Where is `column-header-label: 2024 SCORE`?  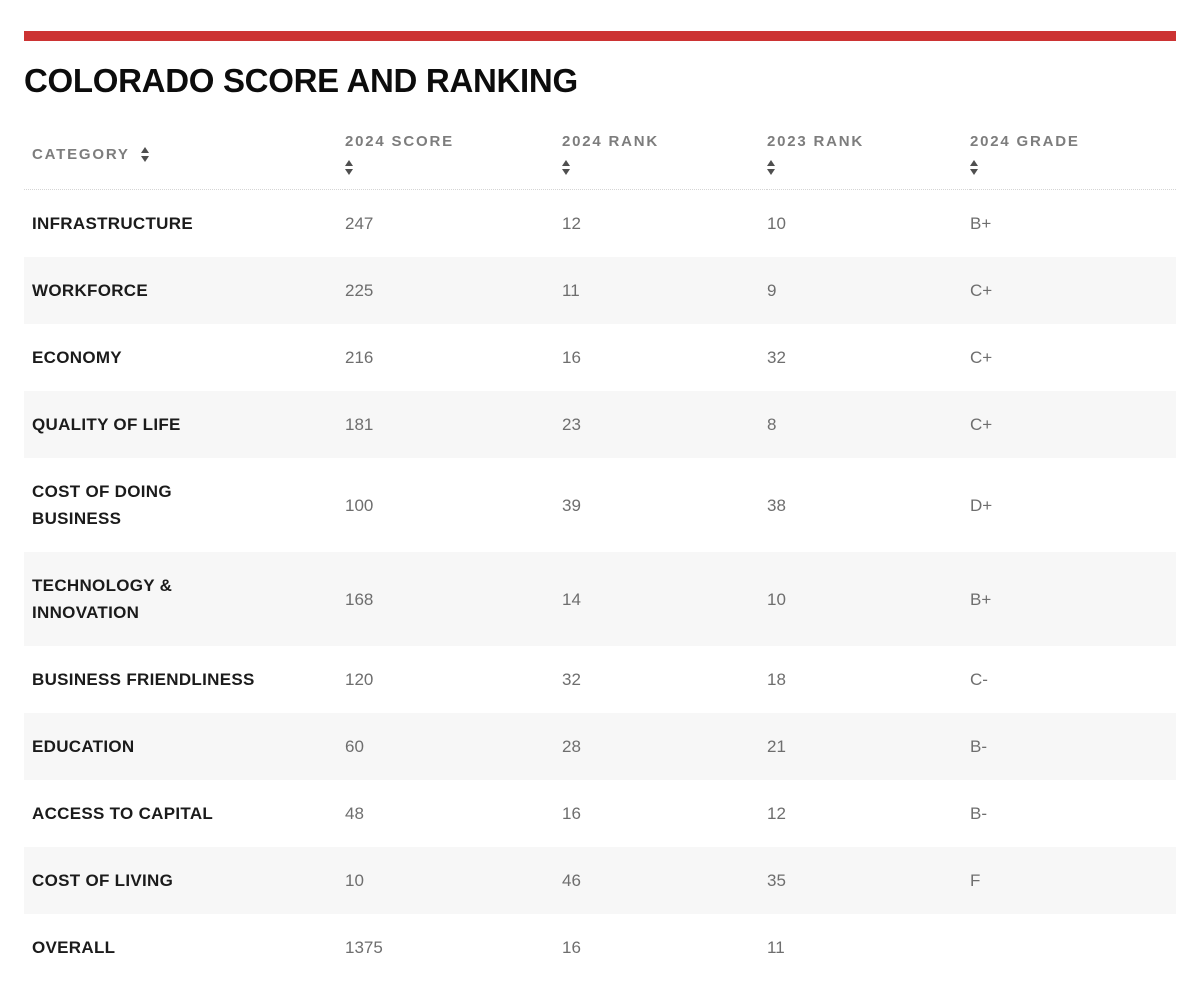
column-header-label: 2024 SCORE is located at coordinates (399, 141).